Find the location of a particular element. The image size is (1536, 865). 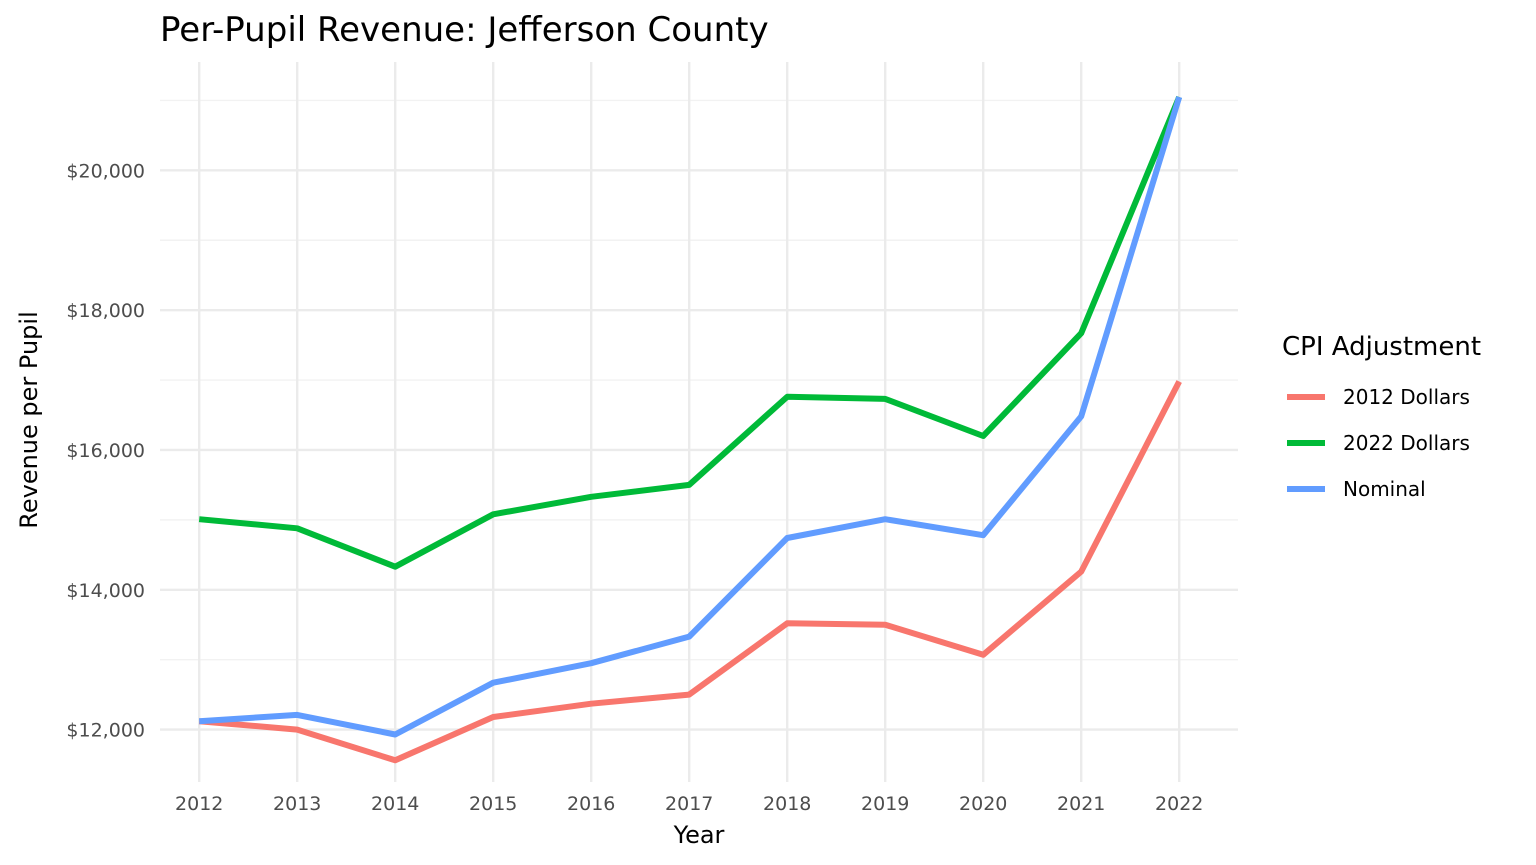

legend-label-nominal: Nominal is located at coordinates (1384, 489).